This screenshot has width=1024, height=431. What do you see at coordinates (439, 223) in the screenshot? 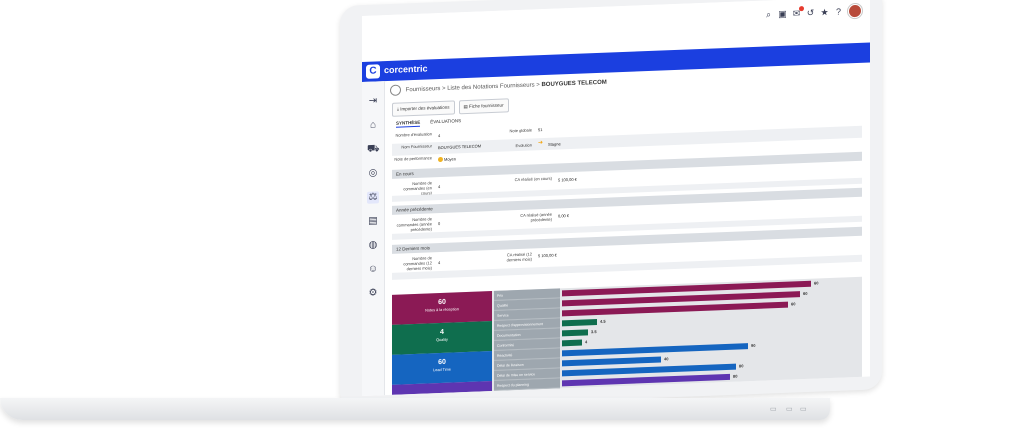
I see `annee-precedente-commandes-value: 0` at bounding box center [439, 223].